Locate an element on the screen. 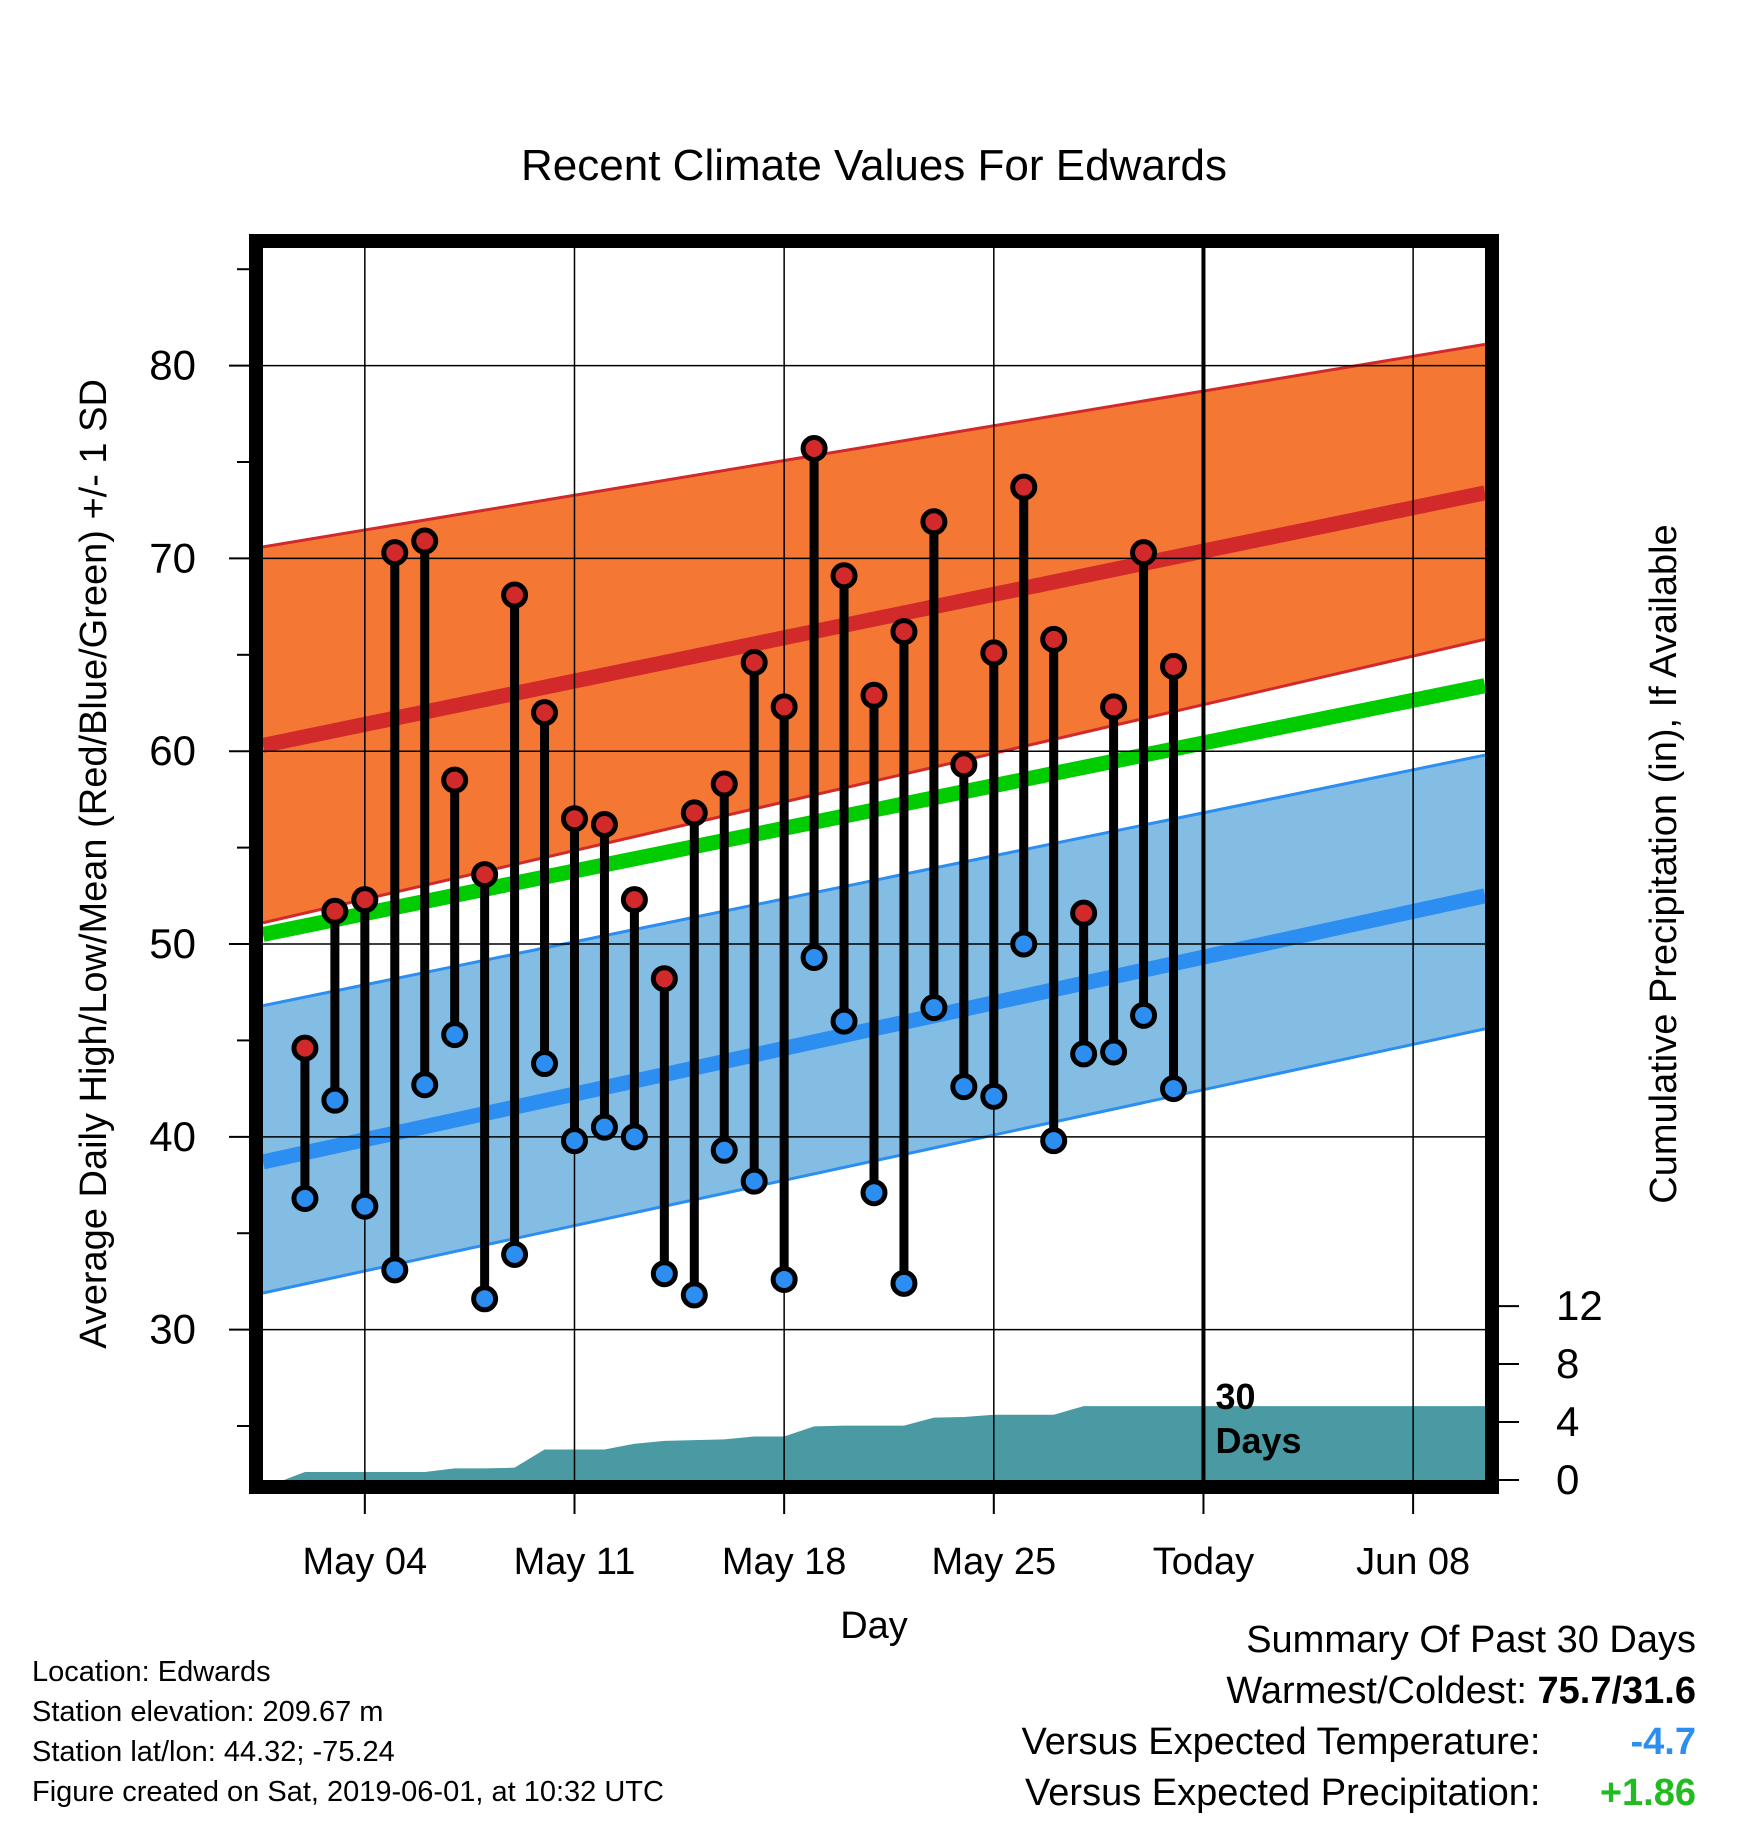 The image size is (1748, 1828). y-tick-label: 60 is located at coordinates (172, 750).